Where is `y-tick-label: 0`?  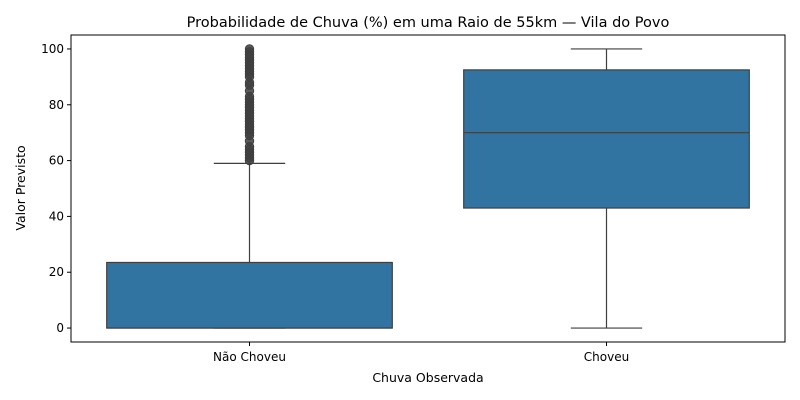 y-tick-label: 0 is located at coordinates (60, 328).